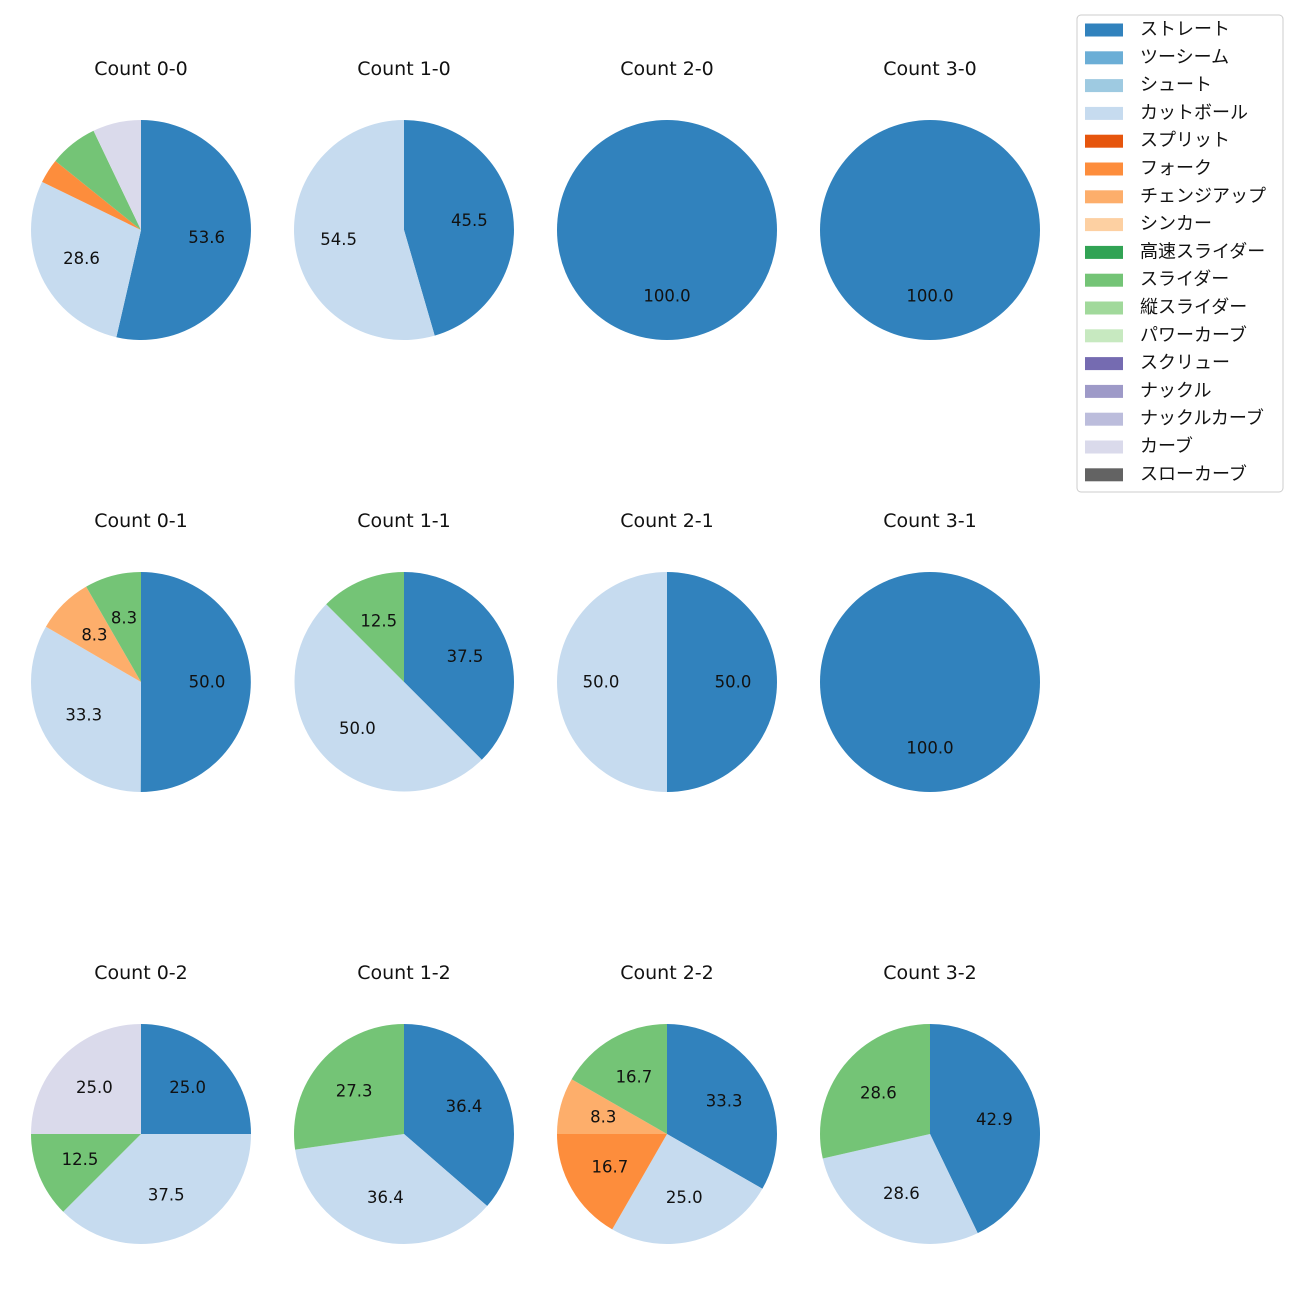 The height and width of the screenshot is (1300, 1300). I want to click on legend-item: 高速スライダー, so click(1175, 251).